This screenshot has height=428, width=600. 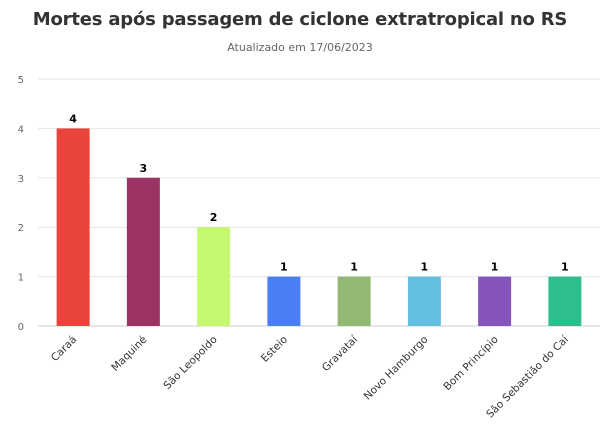 What do you see at coordinates (21, 179) in the screenshot?
I see `y-tick-label: 3` at bounding box center [21, 179].